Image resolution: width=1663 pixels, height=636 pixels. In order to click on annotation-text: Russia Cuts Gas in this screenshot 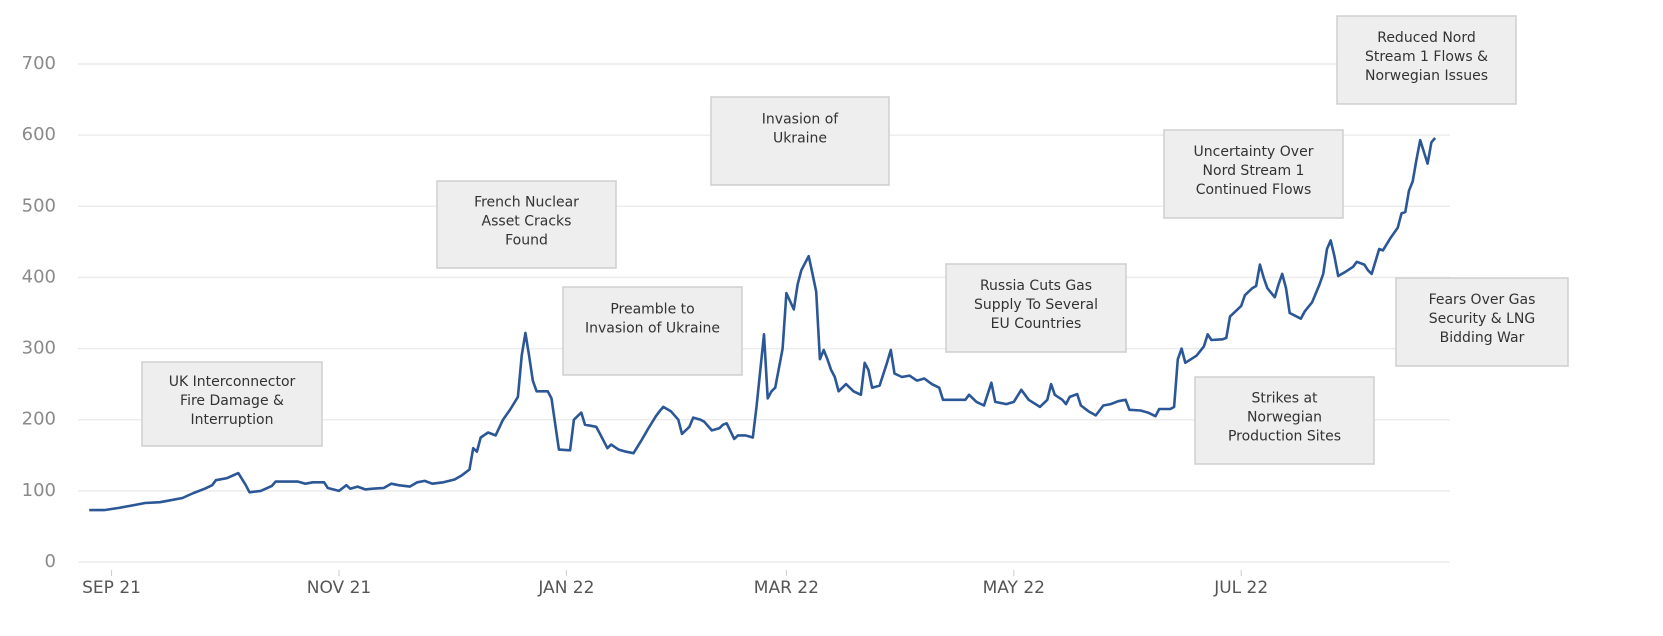, I will do `click(1036, 286)`.